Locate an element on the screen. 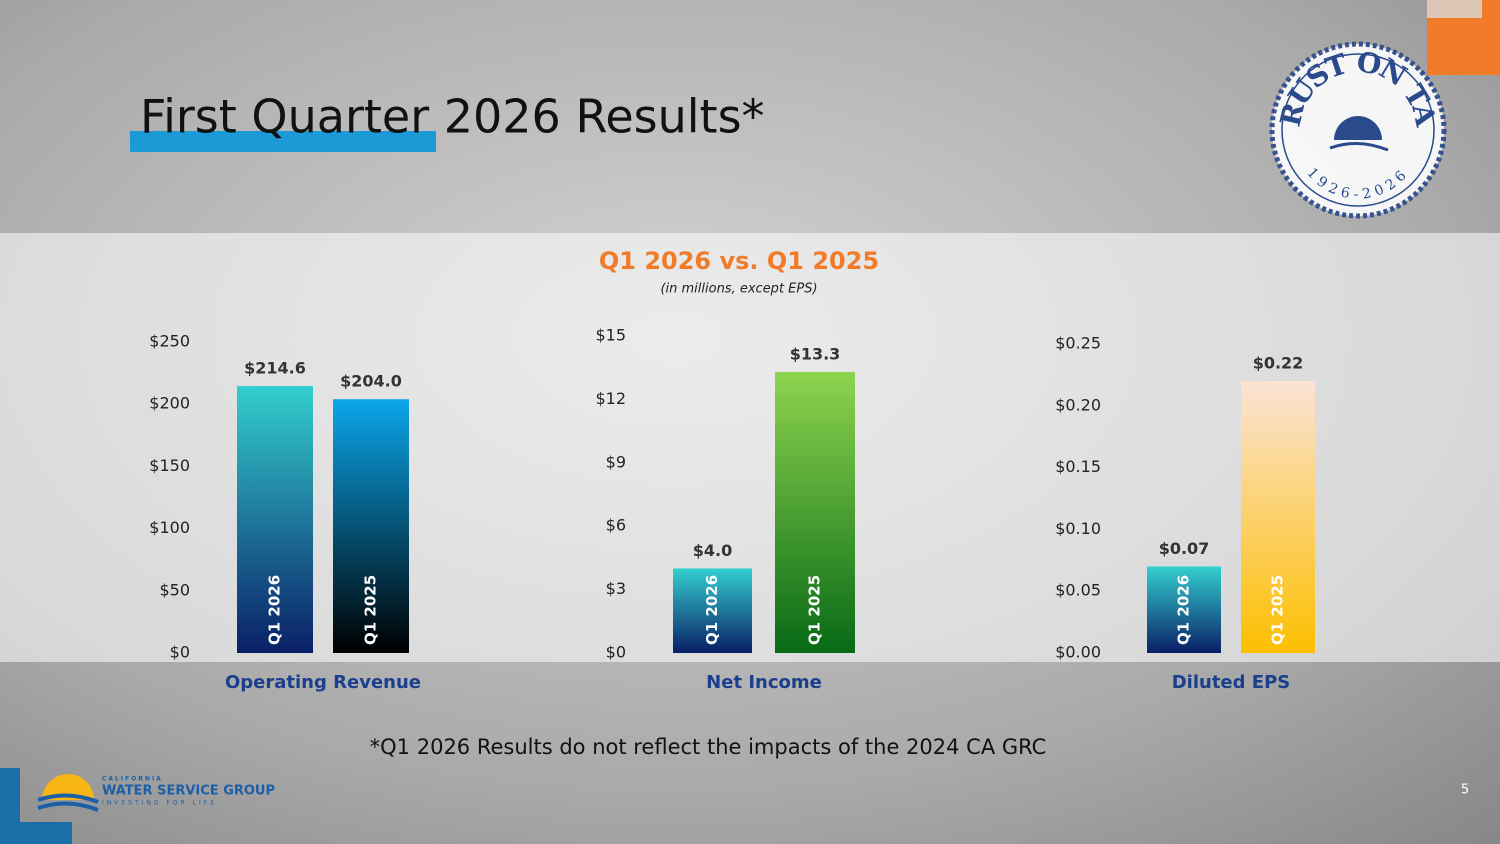 The height and width of the screenshot is (844, 1500). x-axis-label: Operating Revenue is located at coordinates (323, 682).